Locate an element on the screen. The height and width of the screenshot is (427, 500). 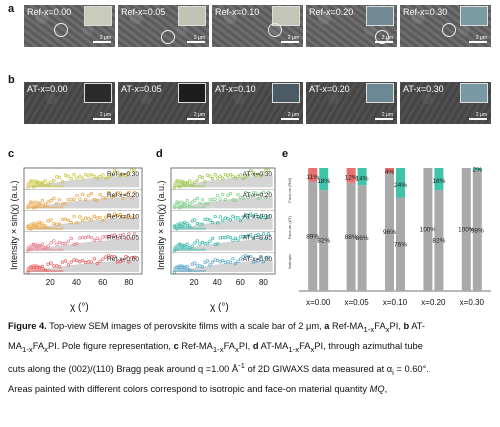
sem-image: Ref-x=0.20 2 μm is located at coordinates (351, 26).